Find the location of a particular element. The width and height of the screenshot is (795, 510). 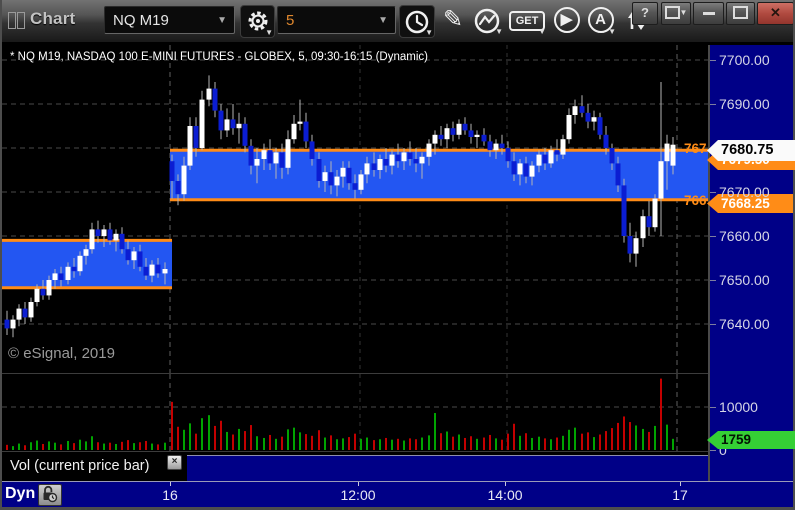

time-axis-label: 14:00 is located at coordinates (505, 495).